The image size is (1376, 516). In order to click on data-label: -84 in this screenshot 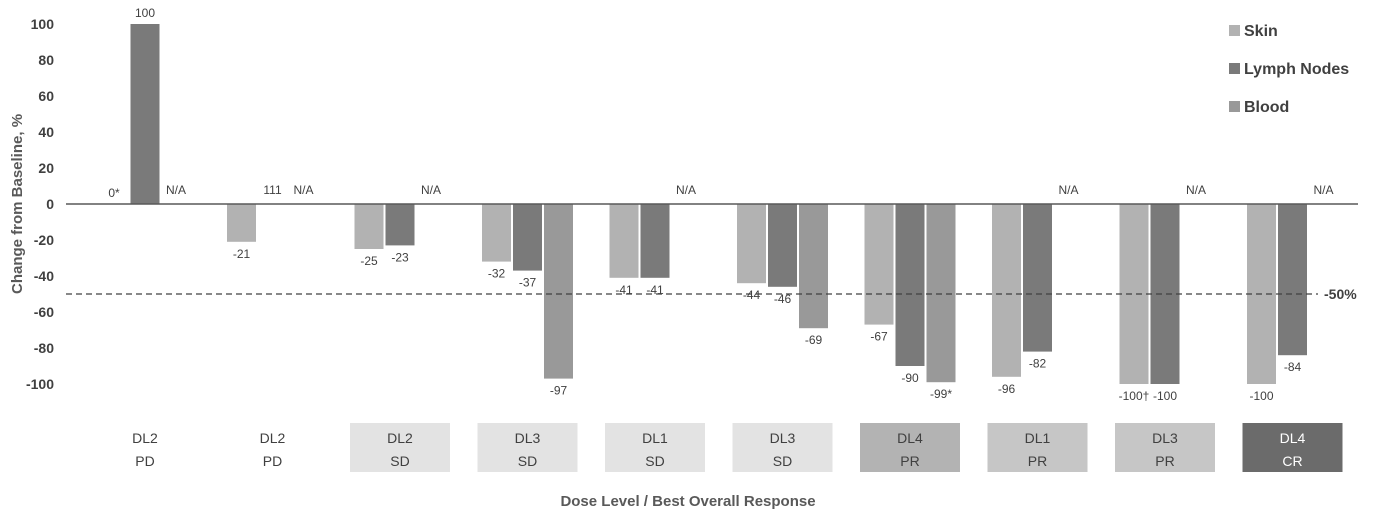, I will do `click(1293, 367)`.